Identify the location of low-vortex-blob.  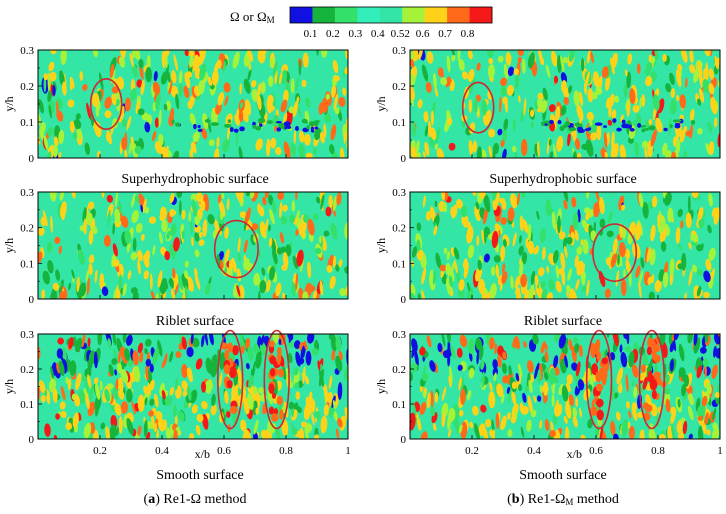
(199, 126).